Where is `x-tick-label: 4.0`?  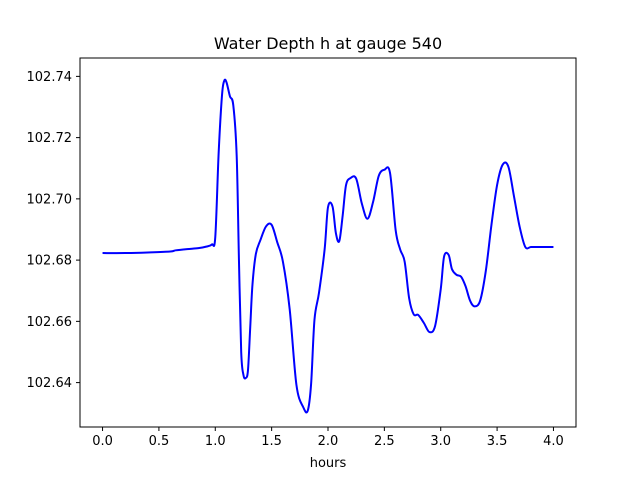
x-tick-label: 4.0 is located at coordinates (553, 441).